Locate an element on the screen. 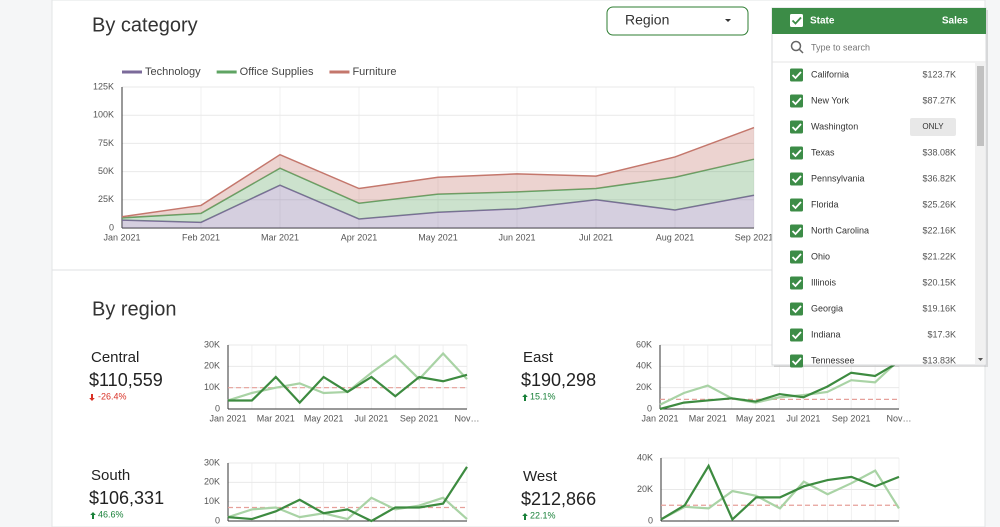 This screenshot has height=527, width=1000. dropdown-label: Region is located at coordinates (647, 20).